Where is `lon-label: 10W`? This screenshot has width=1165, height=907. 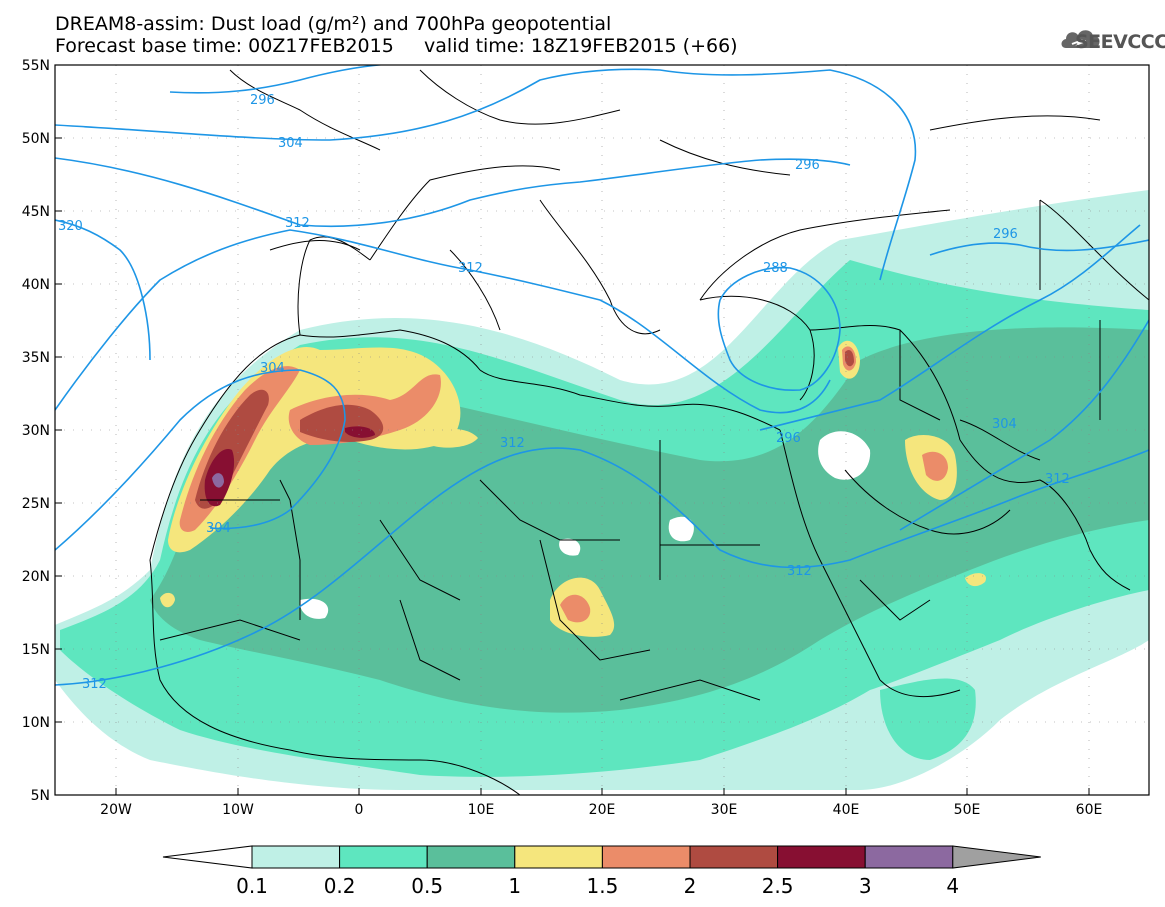
lon-label: 10W is located at coordinates (238, 810).